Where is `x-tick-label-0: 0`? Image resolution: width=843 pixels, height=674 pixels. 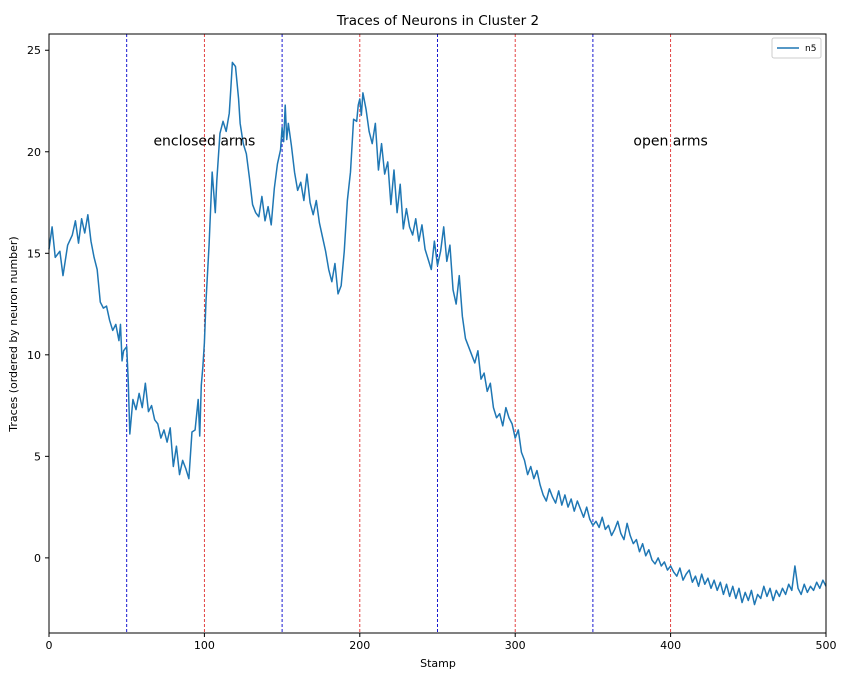 x-tick-label-0: 0 is located at coordinates (49, 645).